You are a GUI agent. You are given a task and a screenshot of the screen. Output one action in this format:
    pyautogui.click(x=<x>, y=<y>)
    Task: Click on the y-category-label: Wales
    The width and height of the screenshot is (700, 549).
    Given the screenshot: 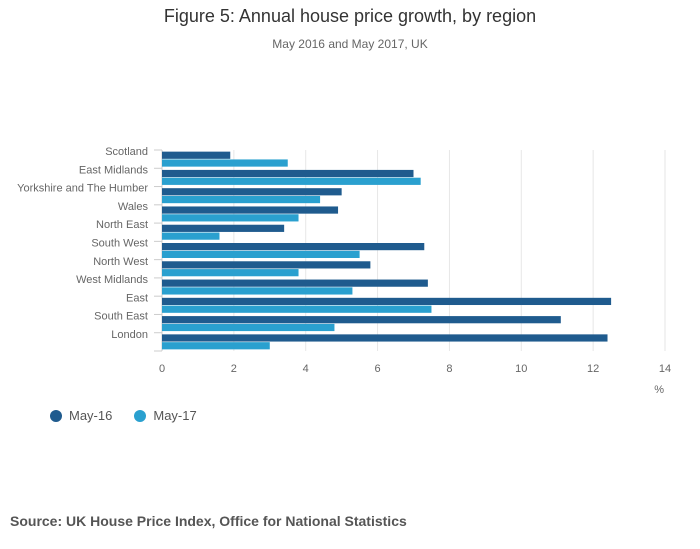 What is the action you would take?
    pyautogui.click(x=133, y=207)
    